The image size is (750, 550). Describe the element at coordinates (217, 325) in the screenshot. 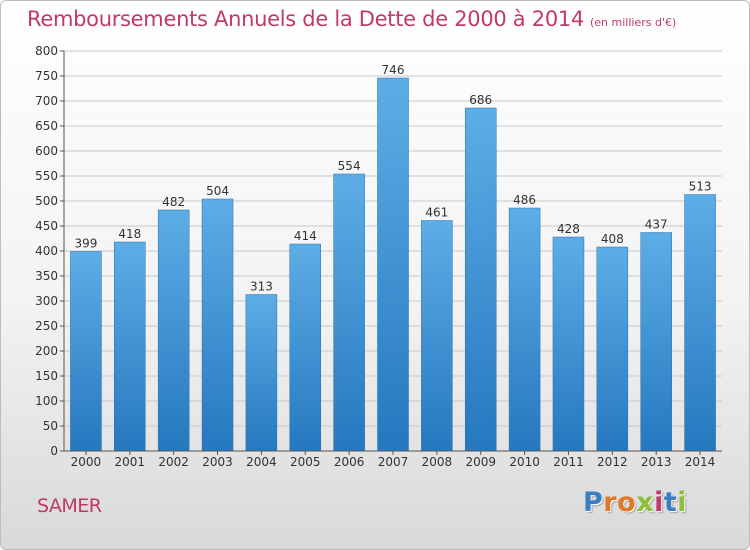

I see `bar-2003` at that location.